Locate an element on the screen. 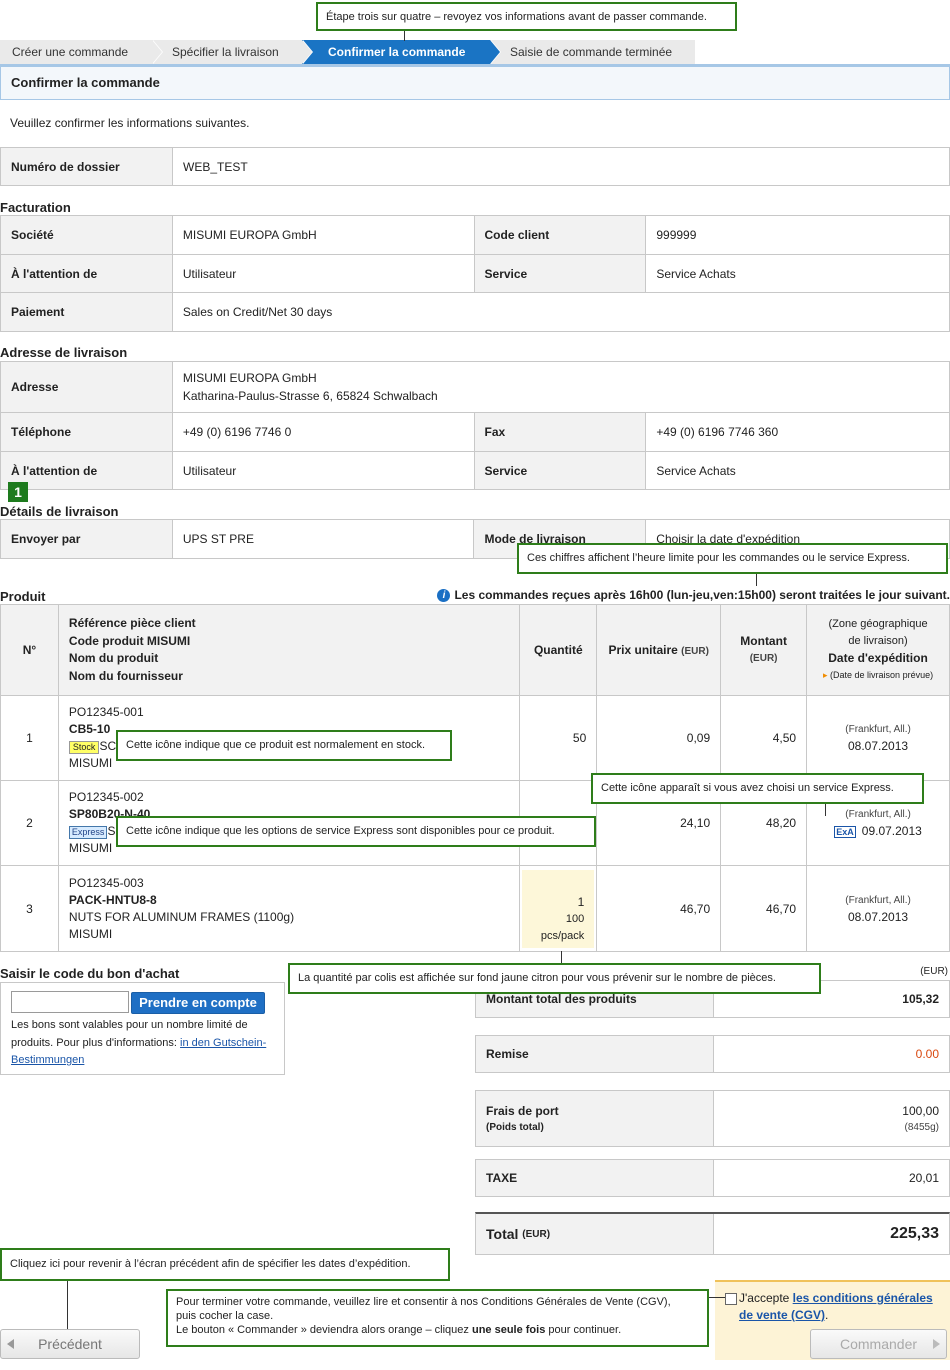 Image resolution: width=950 pixels, height=1370 pixels. coupon-terms-link: in den Gutschein-Bestimmungen is located at coordinates (139, 1051).